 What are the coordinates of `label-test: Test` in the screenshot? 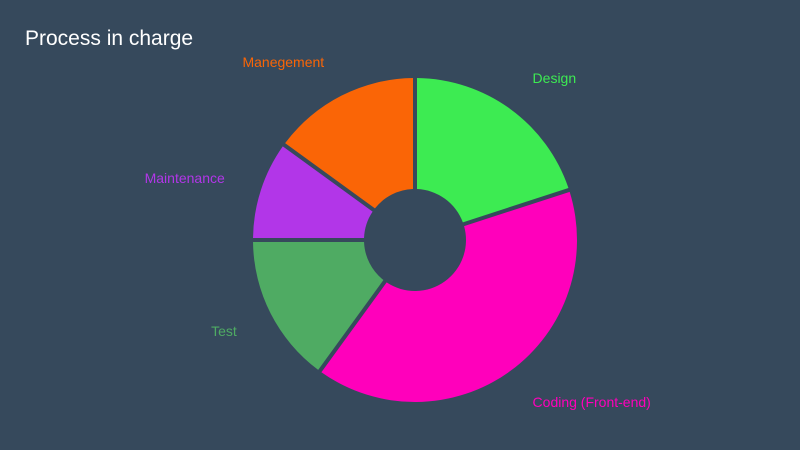 It's located at (224, 331).